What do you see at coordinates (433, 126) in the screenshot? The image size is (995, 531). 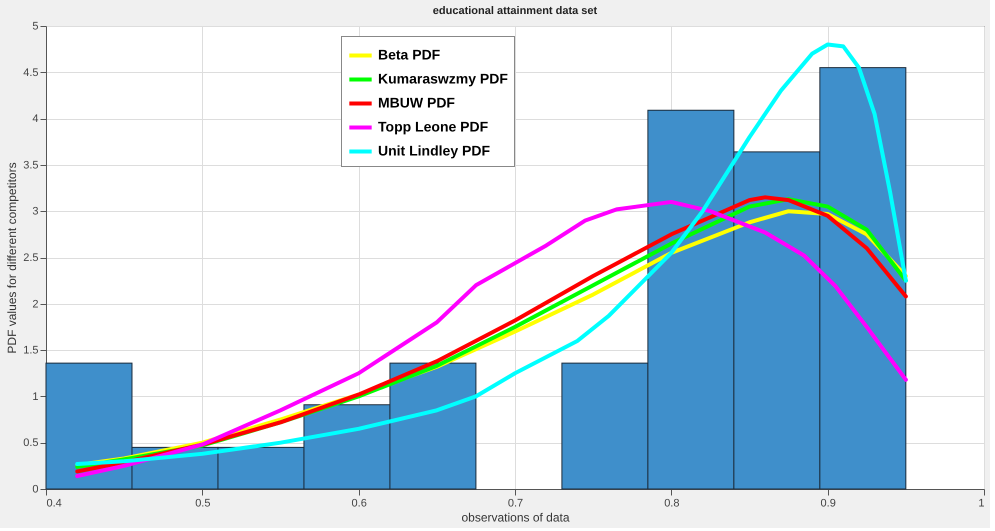 I see `legend-label: Topp Leone PDF` at bounding box center [433, 126].